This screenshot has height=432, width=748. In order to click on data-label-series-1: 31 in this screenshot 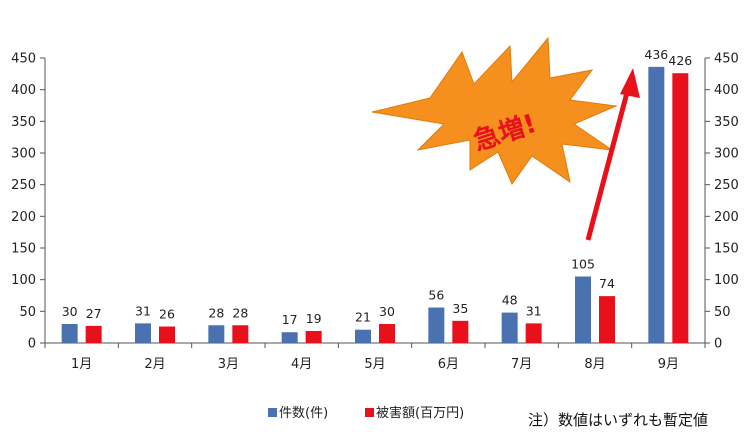, I will do `click(143, 310)`.